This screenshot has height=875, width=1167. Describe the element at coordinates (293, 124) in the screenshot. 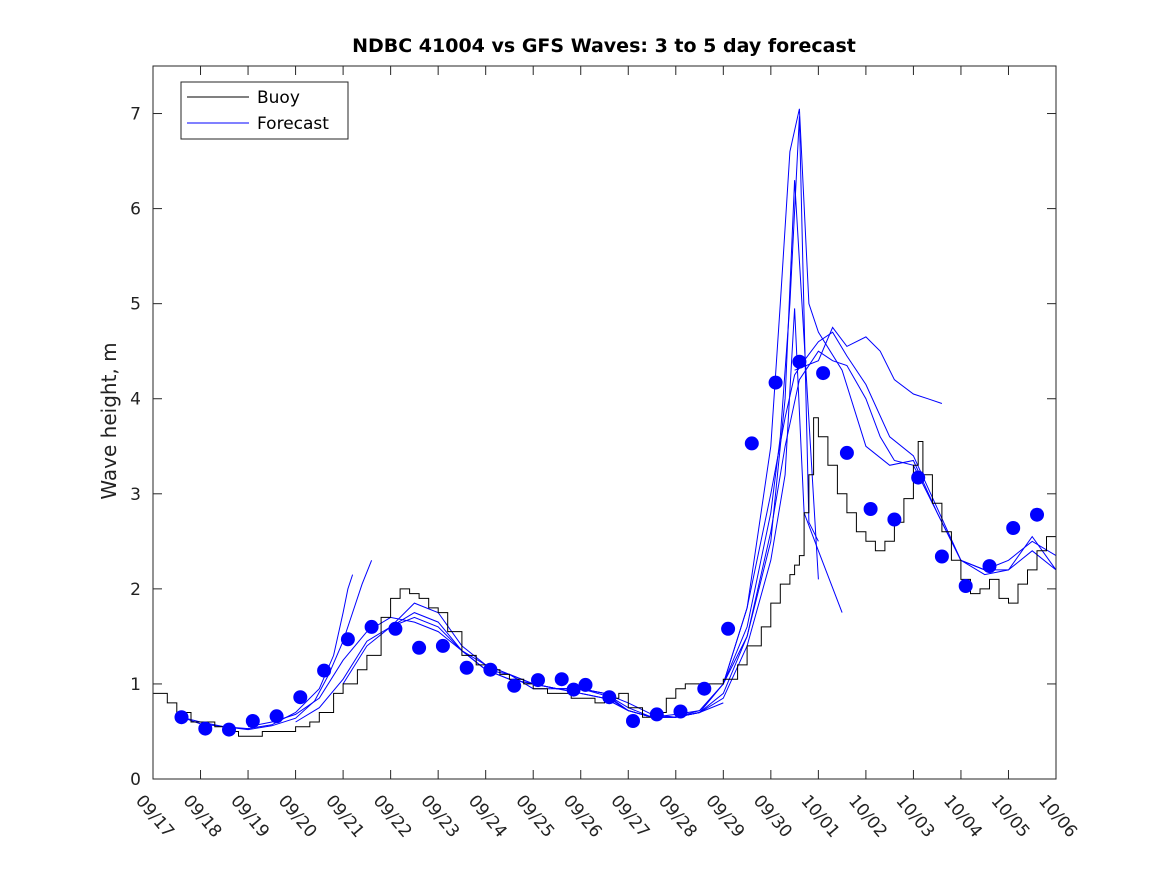

I see `legend-forecast-label: Forecast` at that location.